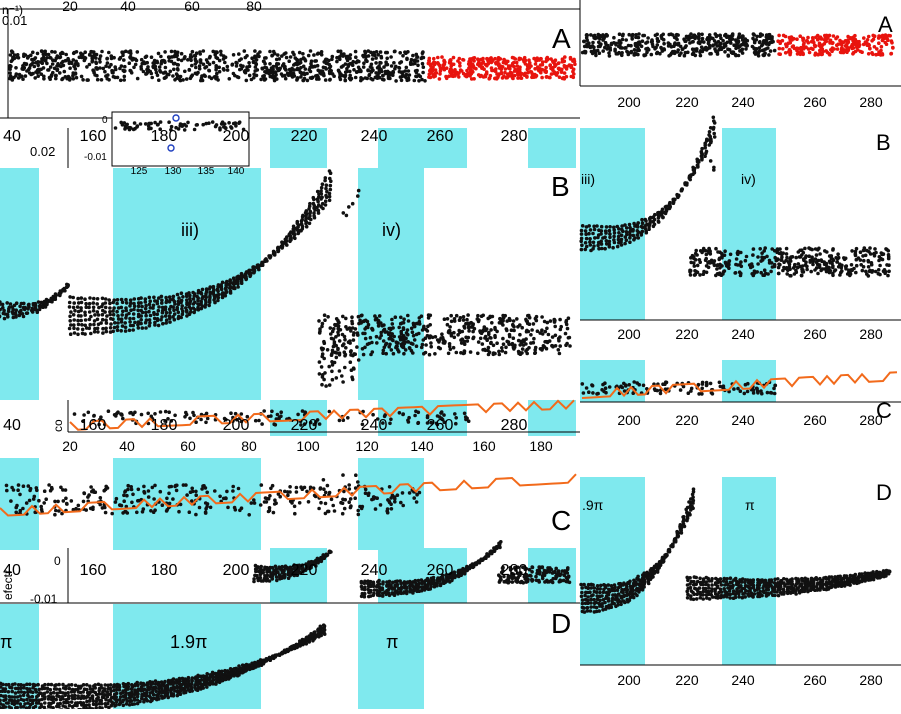 The width and height of the screenshot is (901, 714). I want to click on data-point-2041, so click(43, 307).